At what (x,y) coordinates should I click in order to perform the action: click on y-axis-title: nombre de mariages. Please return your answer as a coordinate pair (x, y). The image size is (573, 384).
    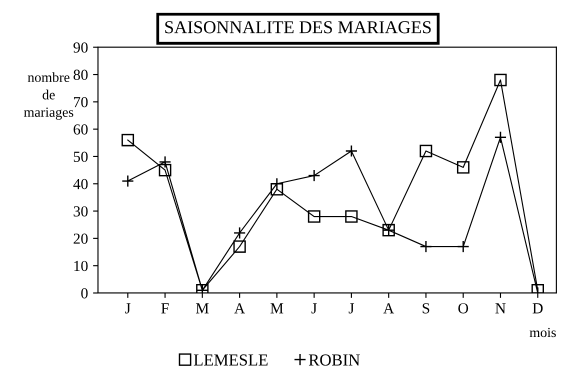
    Looking at the image, I should click on (49, 96).